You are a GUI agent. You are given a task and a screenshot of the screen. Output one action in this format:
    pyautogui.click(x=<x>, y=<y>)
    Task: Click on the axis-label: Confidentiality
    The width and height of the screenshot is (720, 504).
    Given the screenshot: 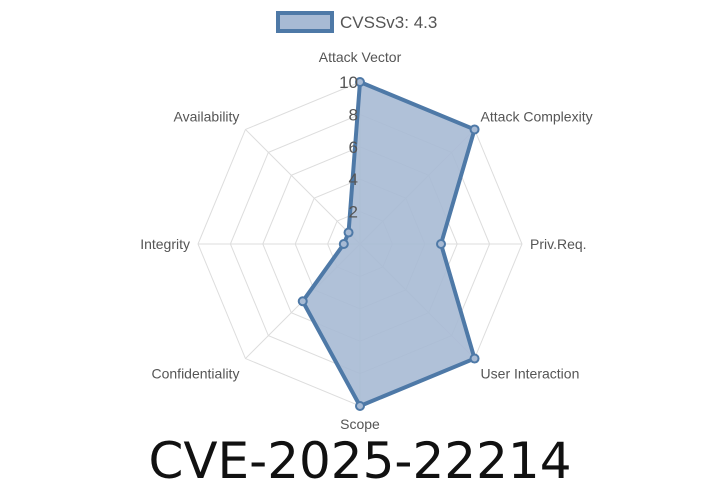 What is the action you would take?
    pyautogui.click(x=196, y=374)
    